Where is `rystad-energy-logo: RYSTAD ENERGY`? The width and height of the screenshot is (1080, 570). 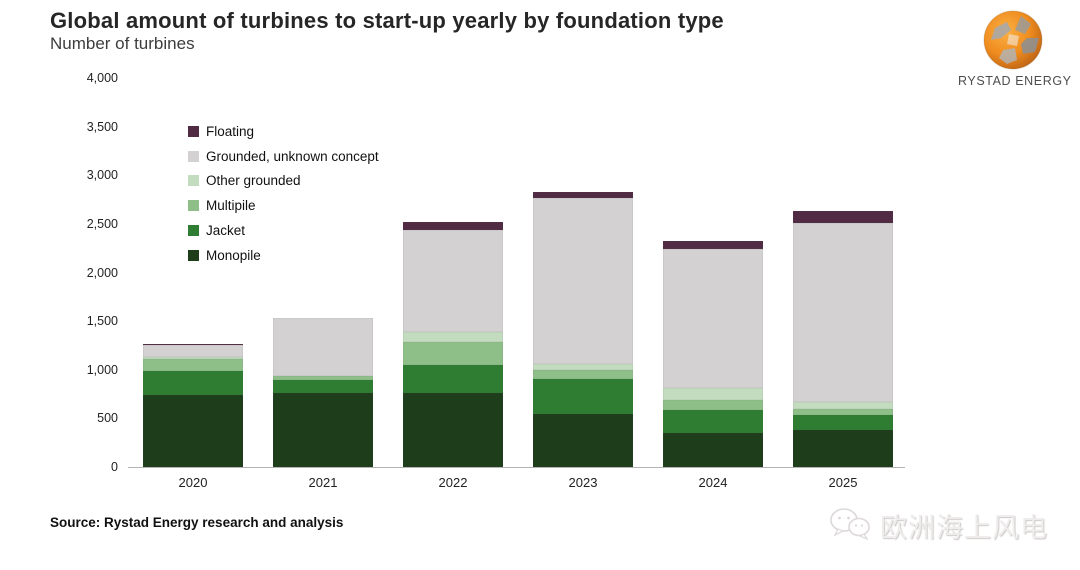
rystad-energy-logo: RYSTAD ENERGY is located at coordinates (1015, 48).